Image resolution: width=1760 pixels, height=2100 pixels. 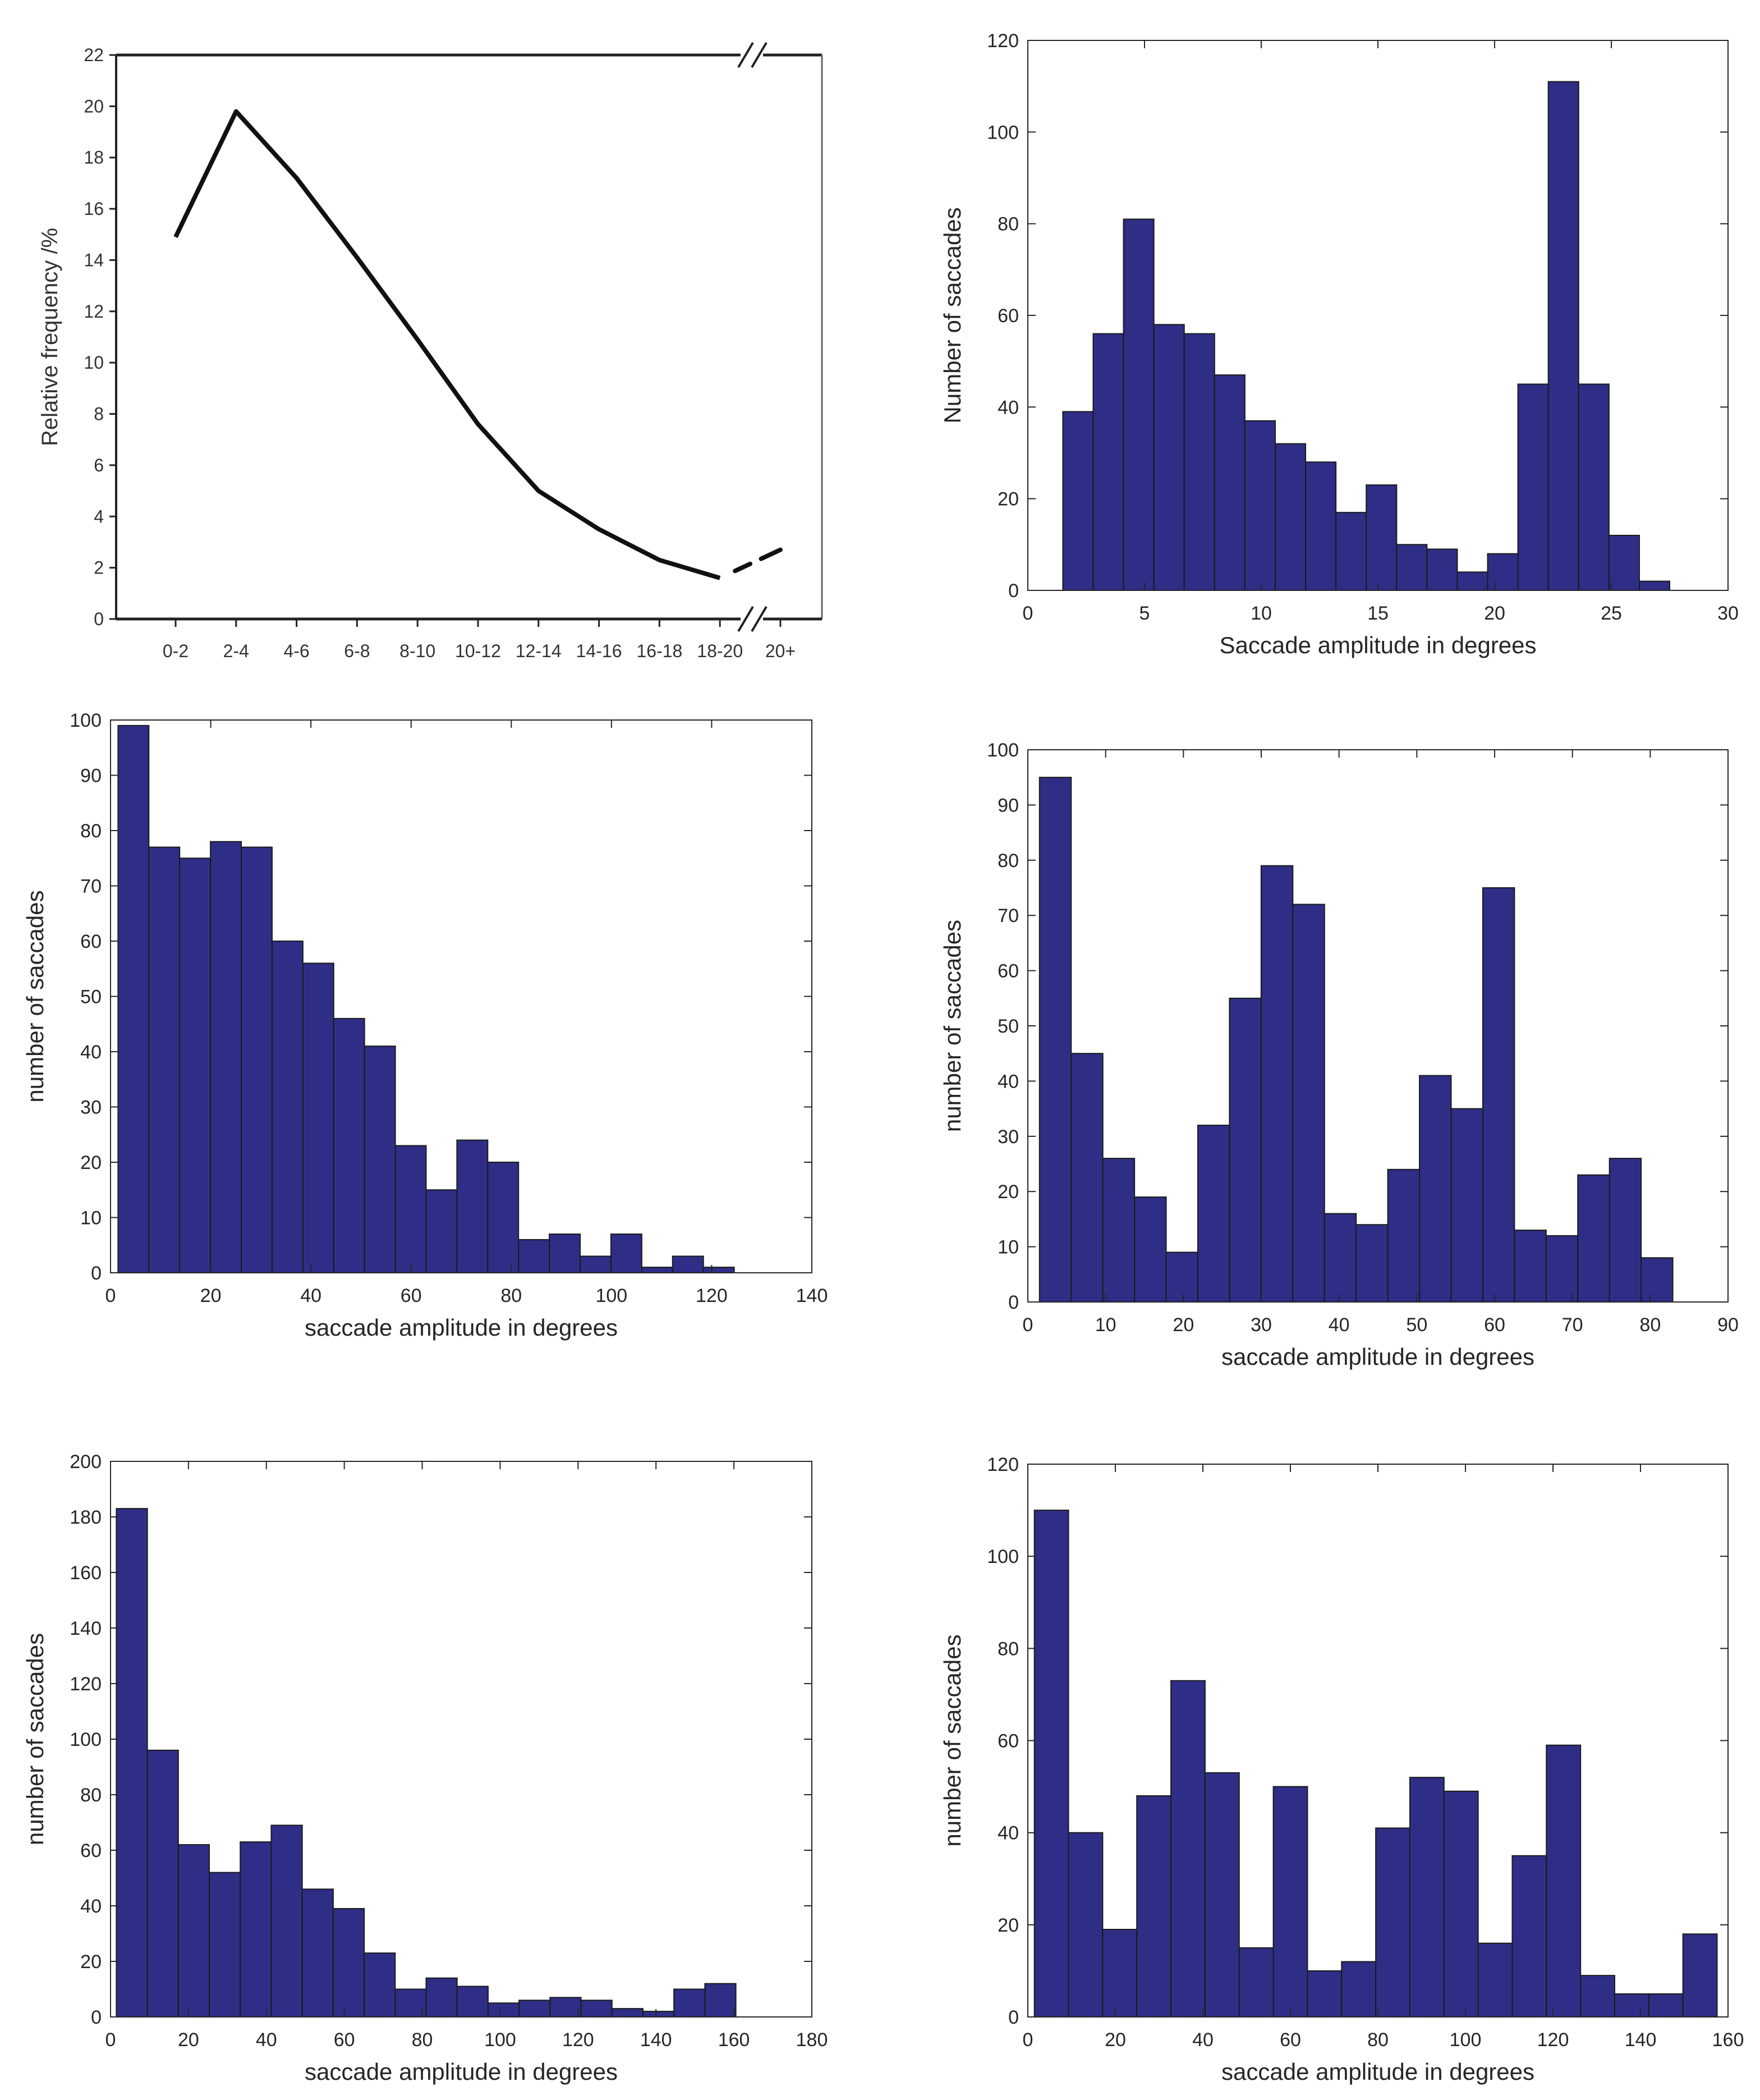 What do you see at coordinates (94, 55) in the screenshot?
I see `y-tick-label: 22` at bounding box center [94, 55].